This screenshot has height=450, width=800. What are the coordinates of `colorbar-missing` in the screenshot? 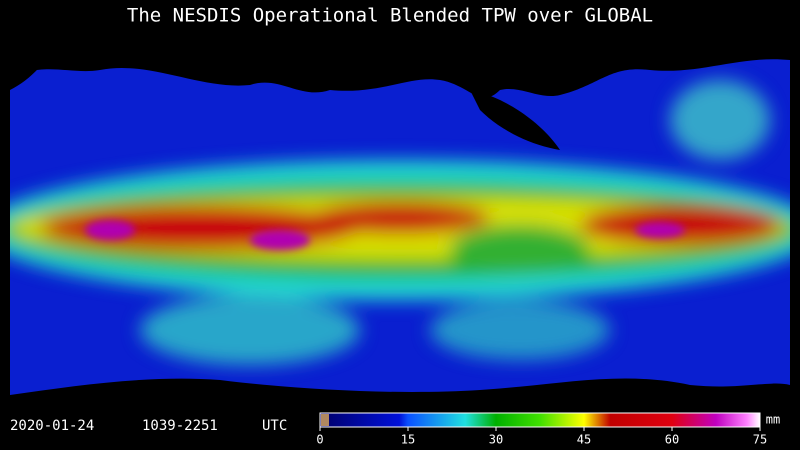 It's located at (325, 420).